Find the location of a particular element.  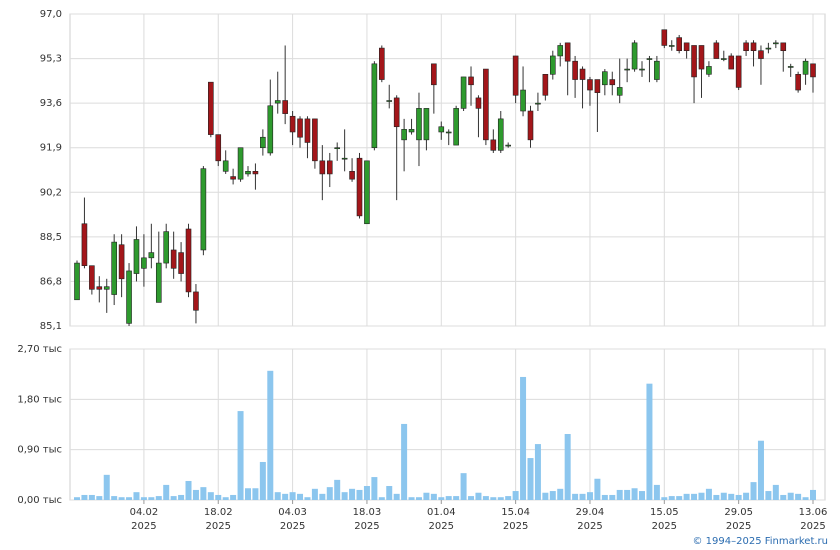

y-tick-label: 86,8 is located at coordinates (51, 281).